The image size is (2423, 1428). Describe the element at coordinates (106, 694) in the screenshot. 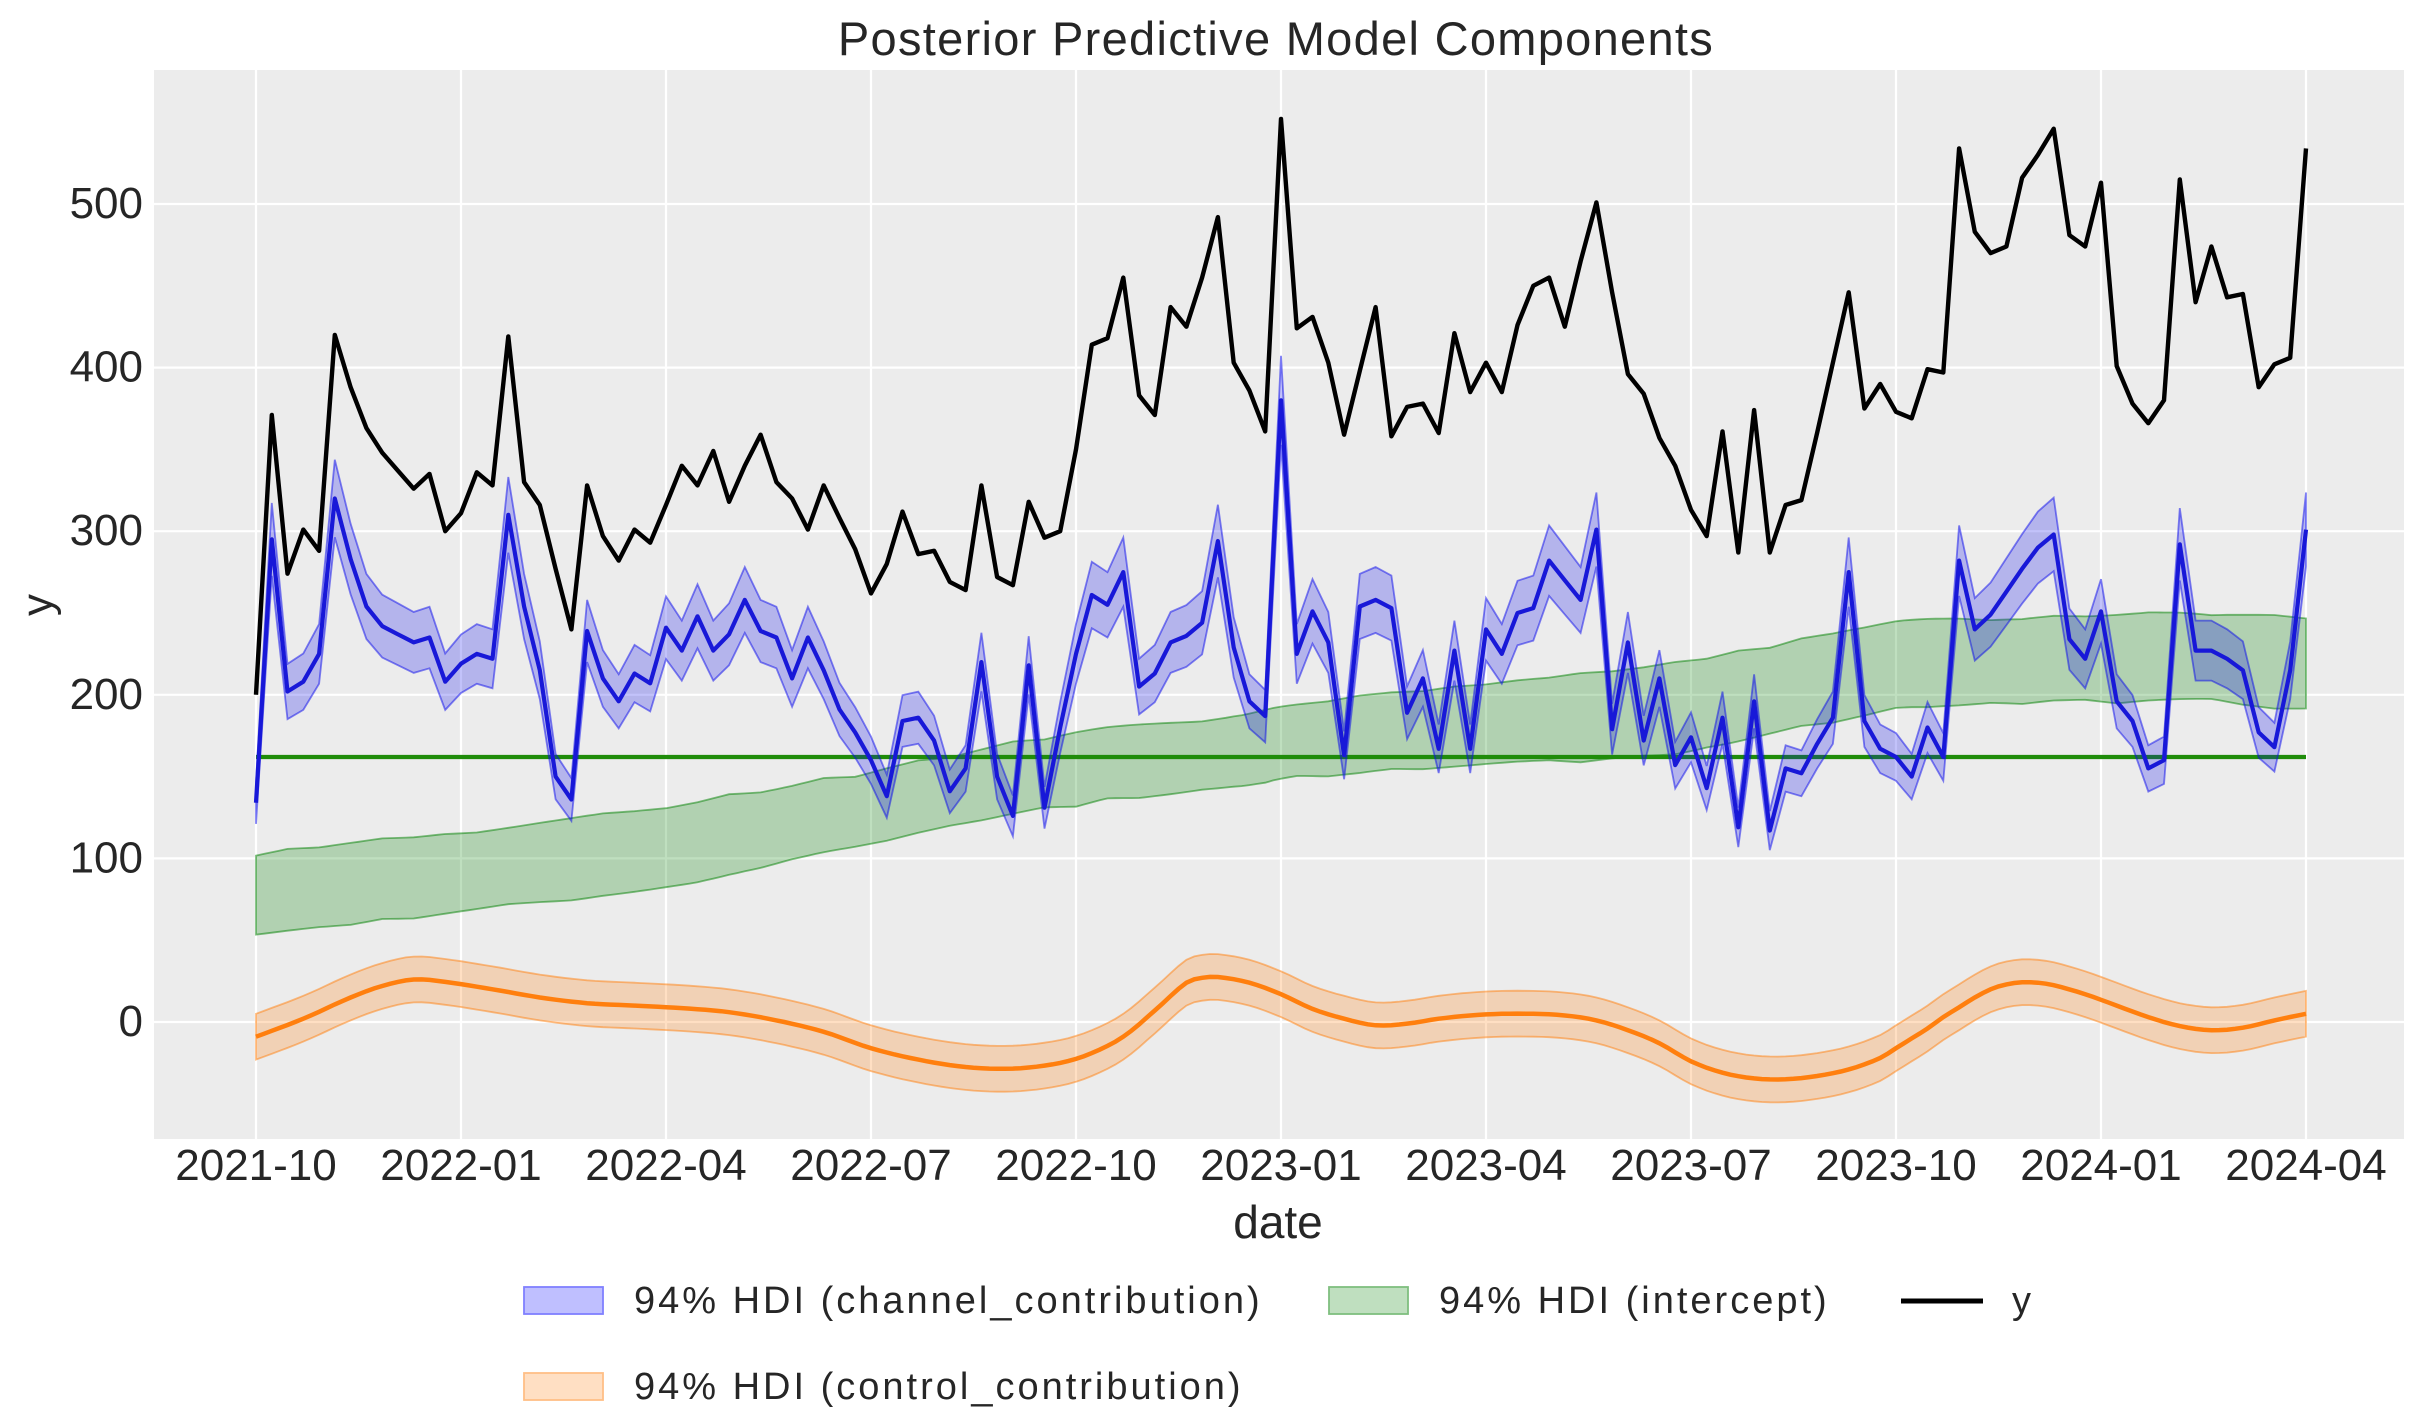

I see `svg-text: 200` at that location.